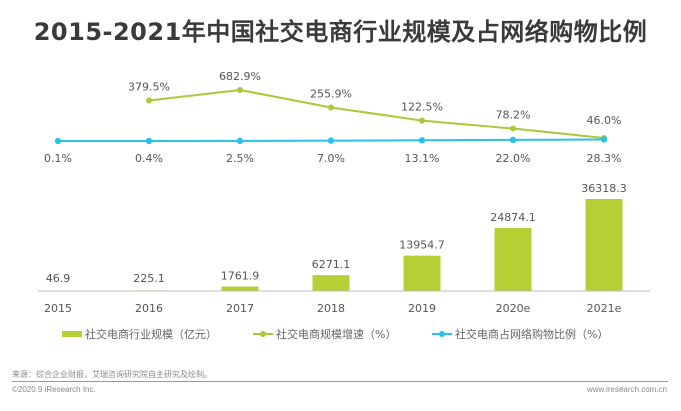  I want to click on footer-divider, so click(340, 381).